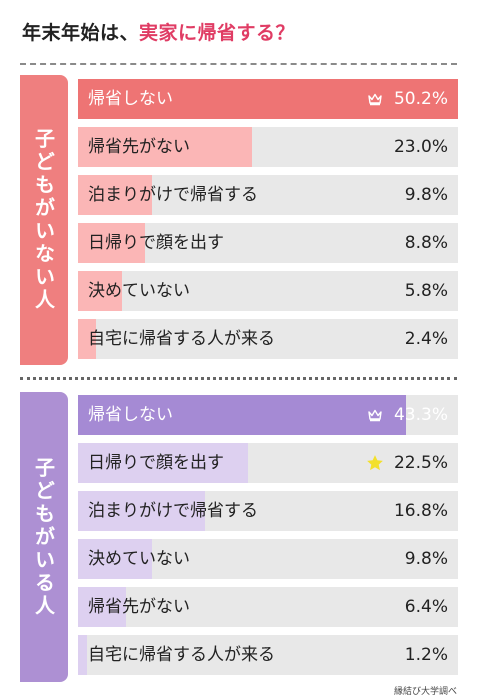 This screenshot has height=700, width=477. What do you see at coordinates (81, 33) in the screenshot?
I see `title-main: 年末年始は、` at bounding box center [81, 33].